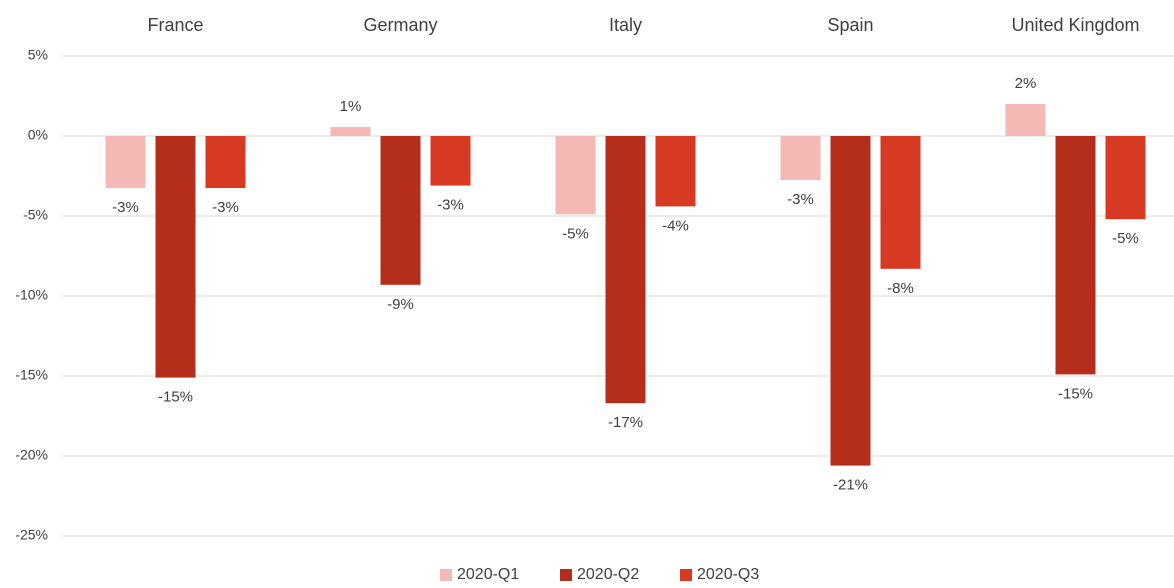 The image size is (1174, 588). What do you see at coordinates (488, 574) in the screenshot?
I see `legend-label: 2020-Q1` at bounding box center [488, 574].